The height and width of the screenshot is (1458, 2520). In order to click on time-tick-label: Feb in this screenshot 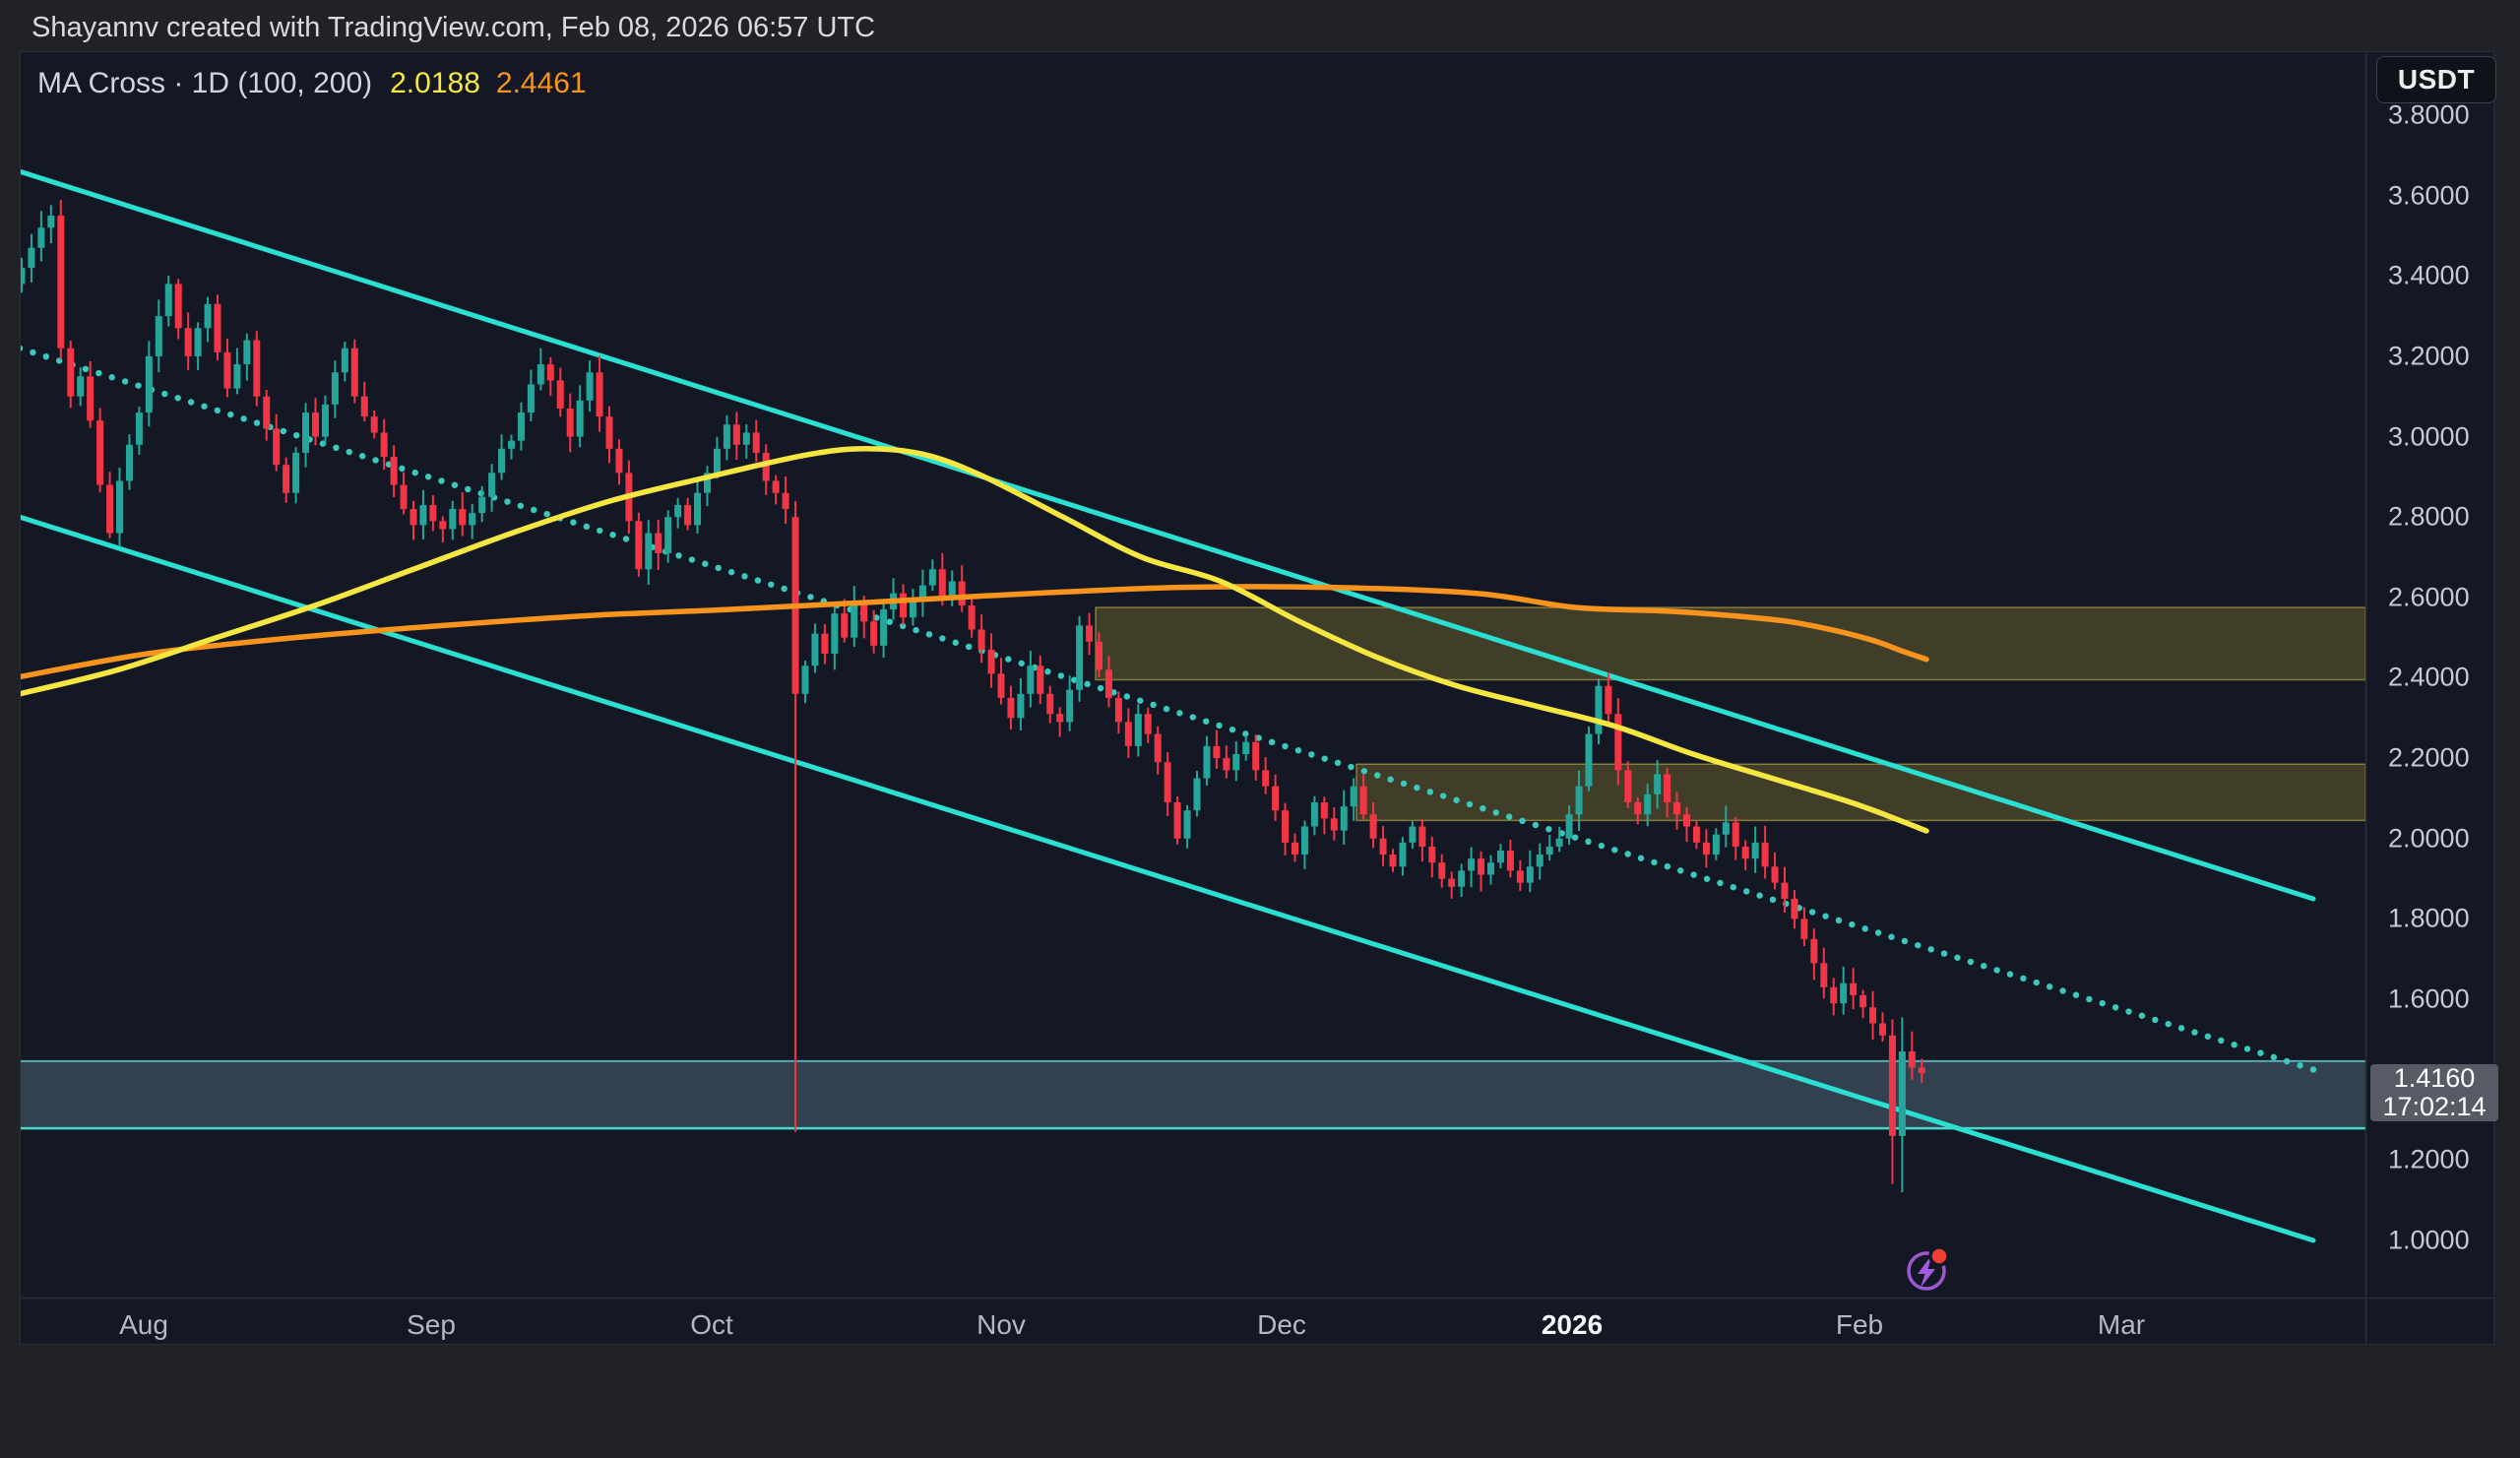, I will do `click(1859, 1324)`.